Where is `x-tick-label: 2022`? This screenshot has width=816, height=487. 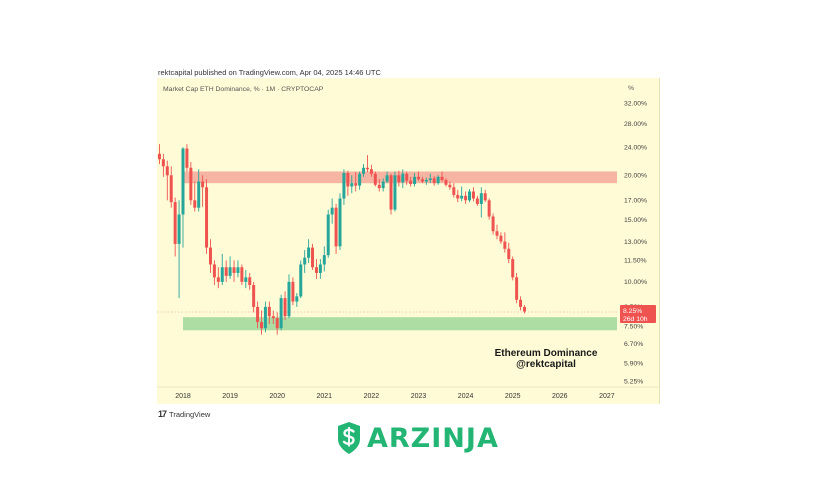
x-tick-label: 2022 is located at coordinates (372, 396).